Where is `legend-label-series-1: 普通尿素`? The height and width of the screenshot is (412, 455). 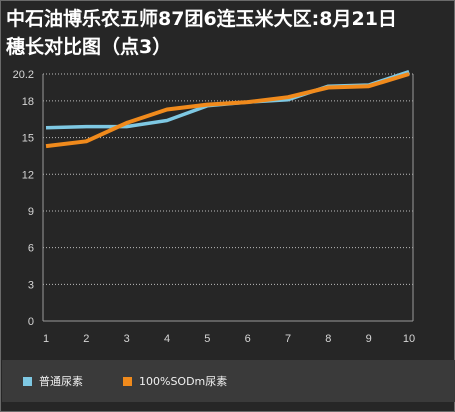 legend-label-series-1: 普通尿素 is located at coordinates (61, 381).